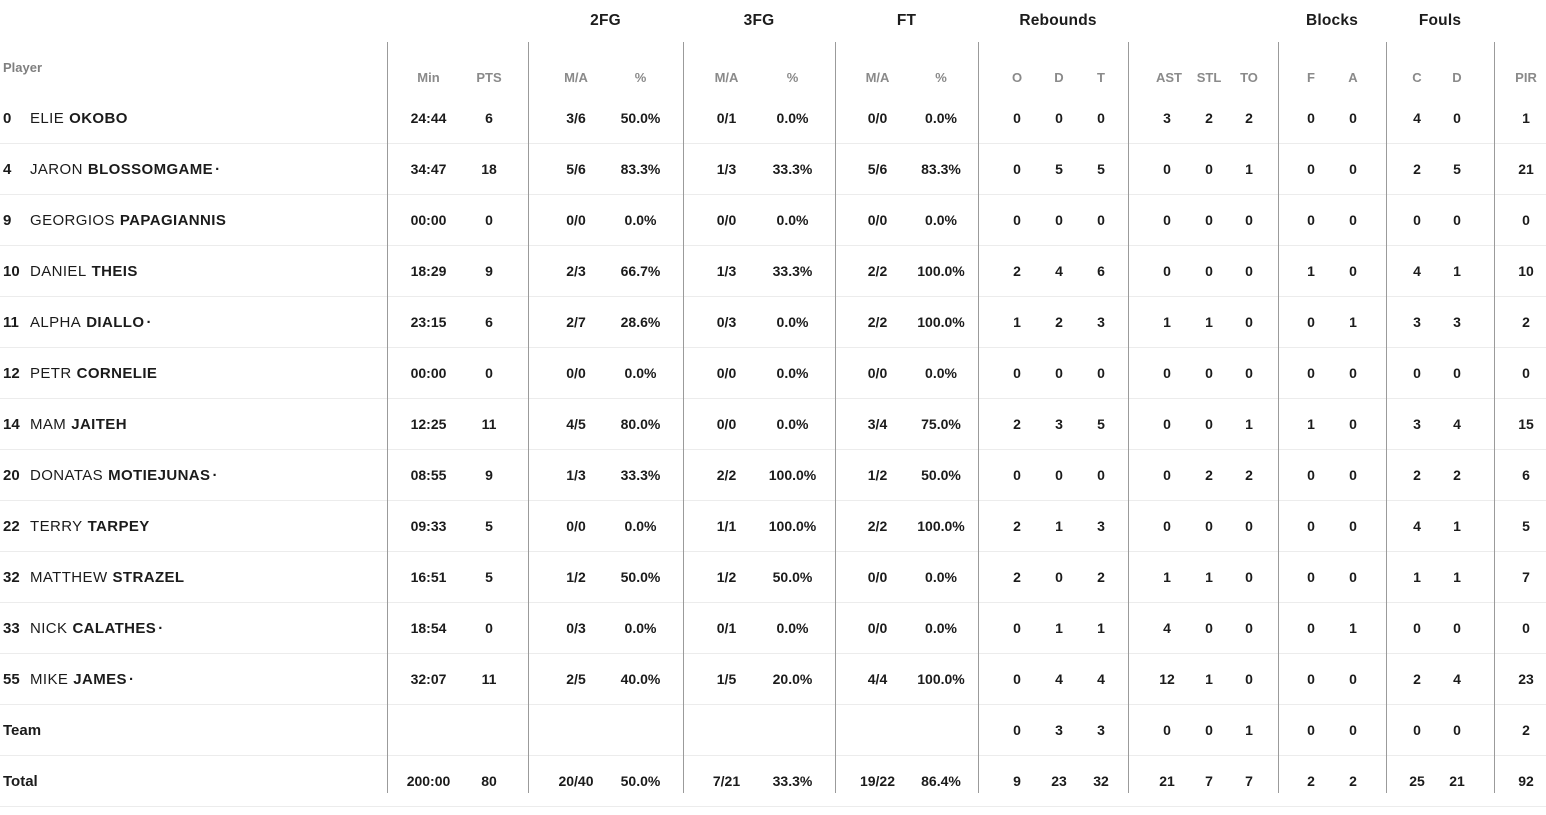  Describe the element at coordinates (1059, 628) in the screenshot. I see `stat-cell-reb_d: 1` at that location.